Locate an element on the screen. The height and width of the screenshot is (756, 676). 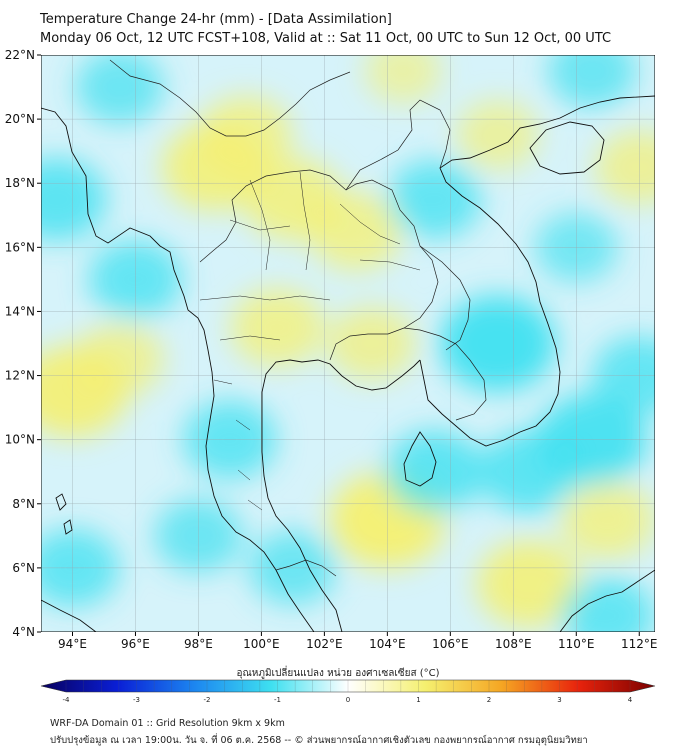
lon-tick-label: 112°E is located at coordinates (639, 644).